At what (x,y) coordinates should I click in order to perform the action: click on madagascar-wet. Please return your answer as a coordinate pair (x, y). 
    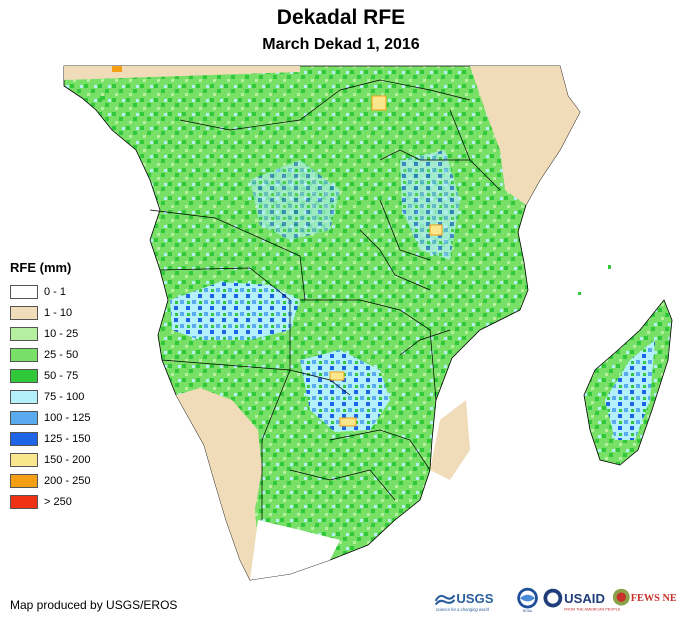
    Looking at the image, I should click on (630, 390).